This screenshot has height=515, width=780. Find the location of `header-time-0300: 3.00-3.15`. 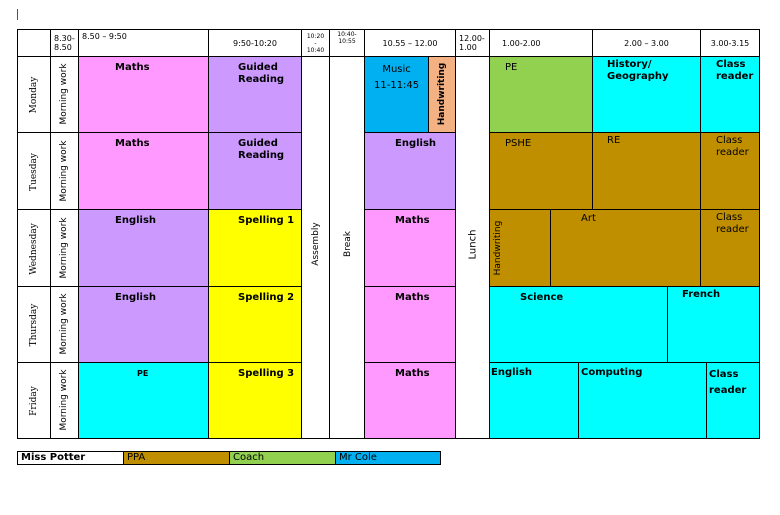

header-time-0300: 3.00-3.15 is located at coordinates (730, 43).